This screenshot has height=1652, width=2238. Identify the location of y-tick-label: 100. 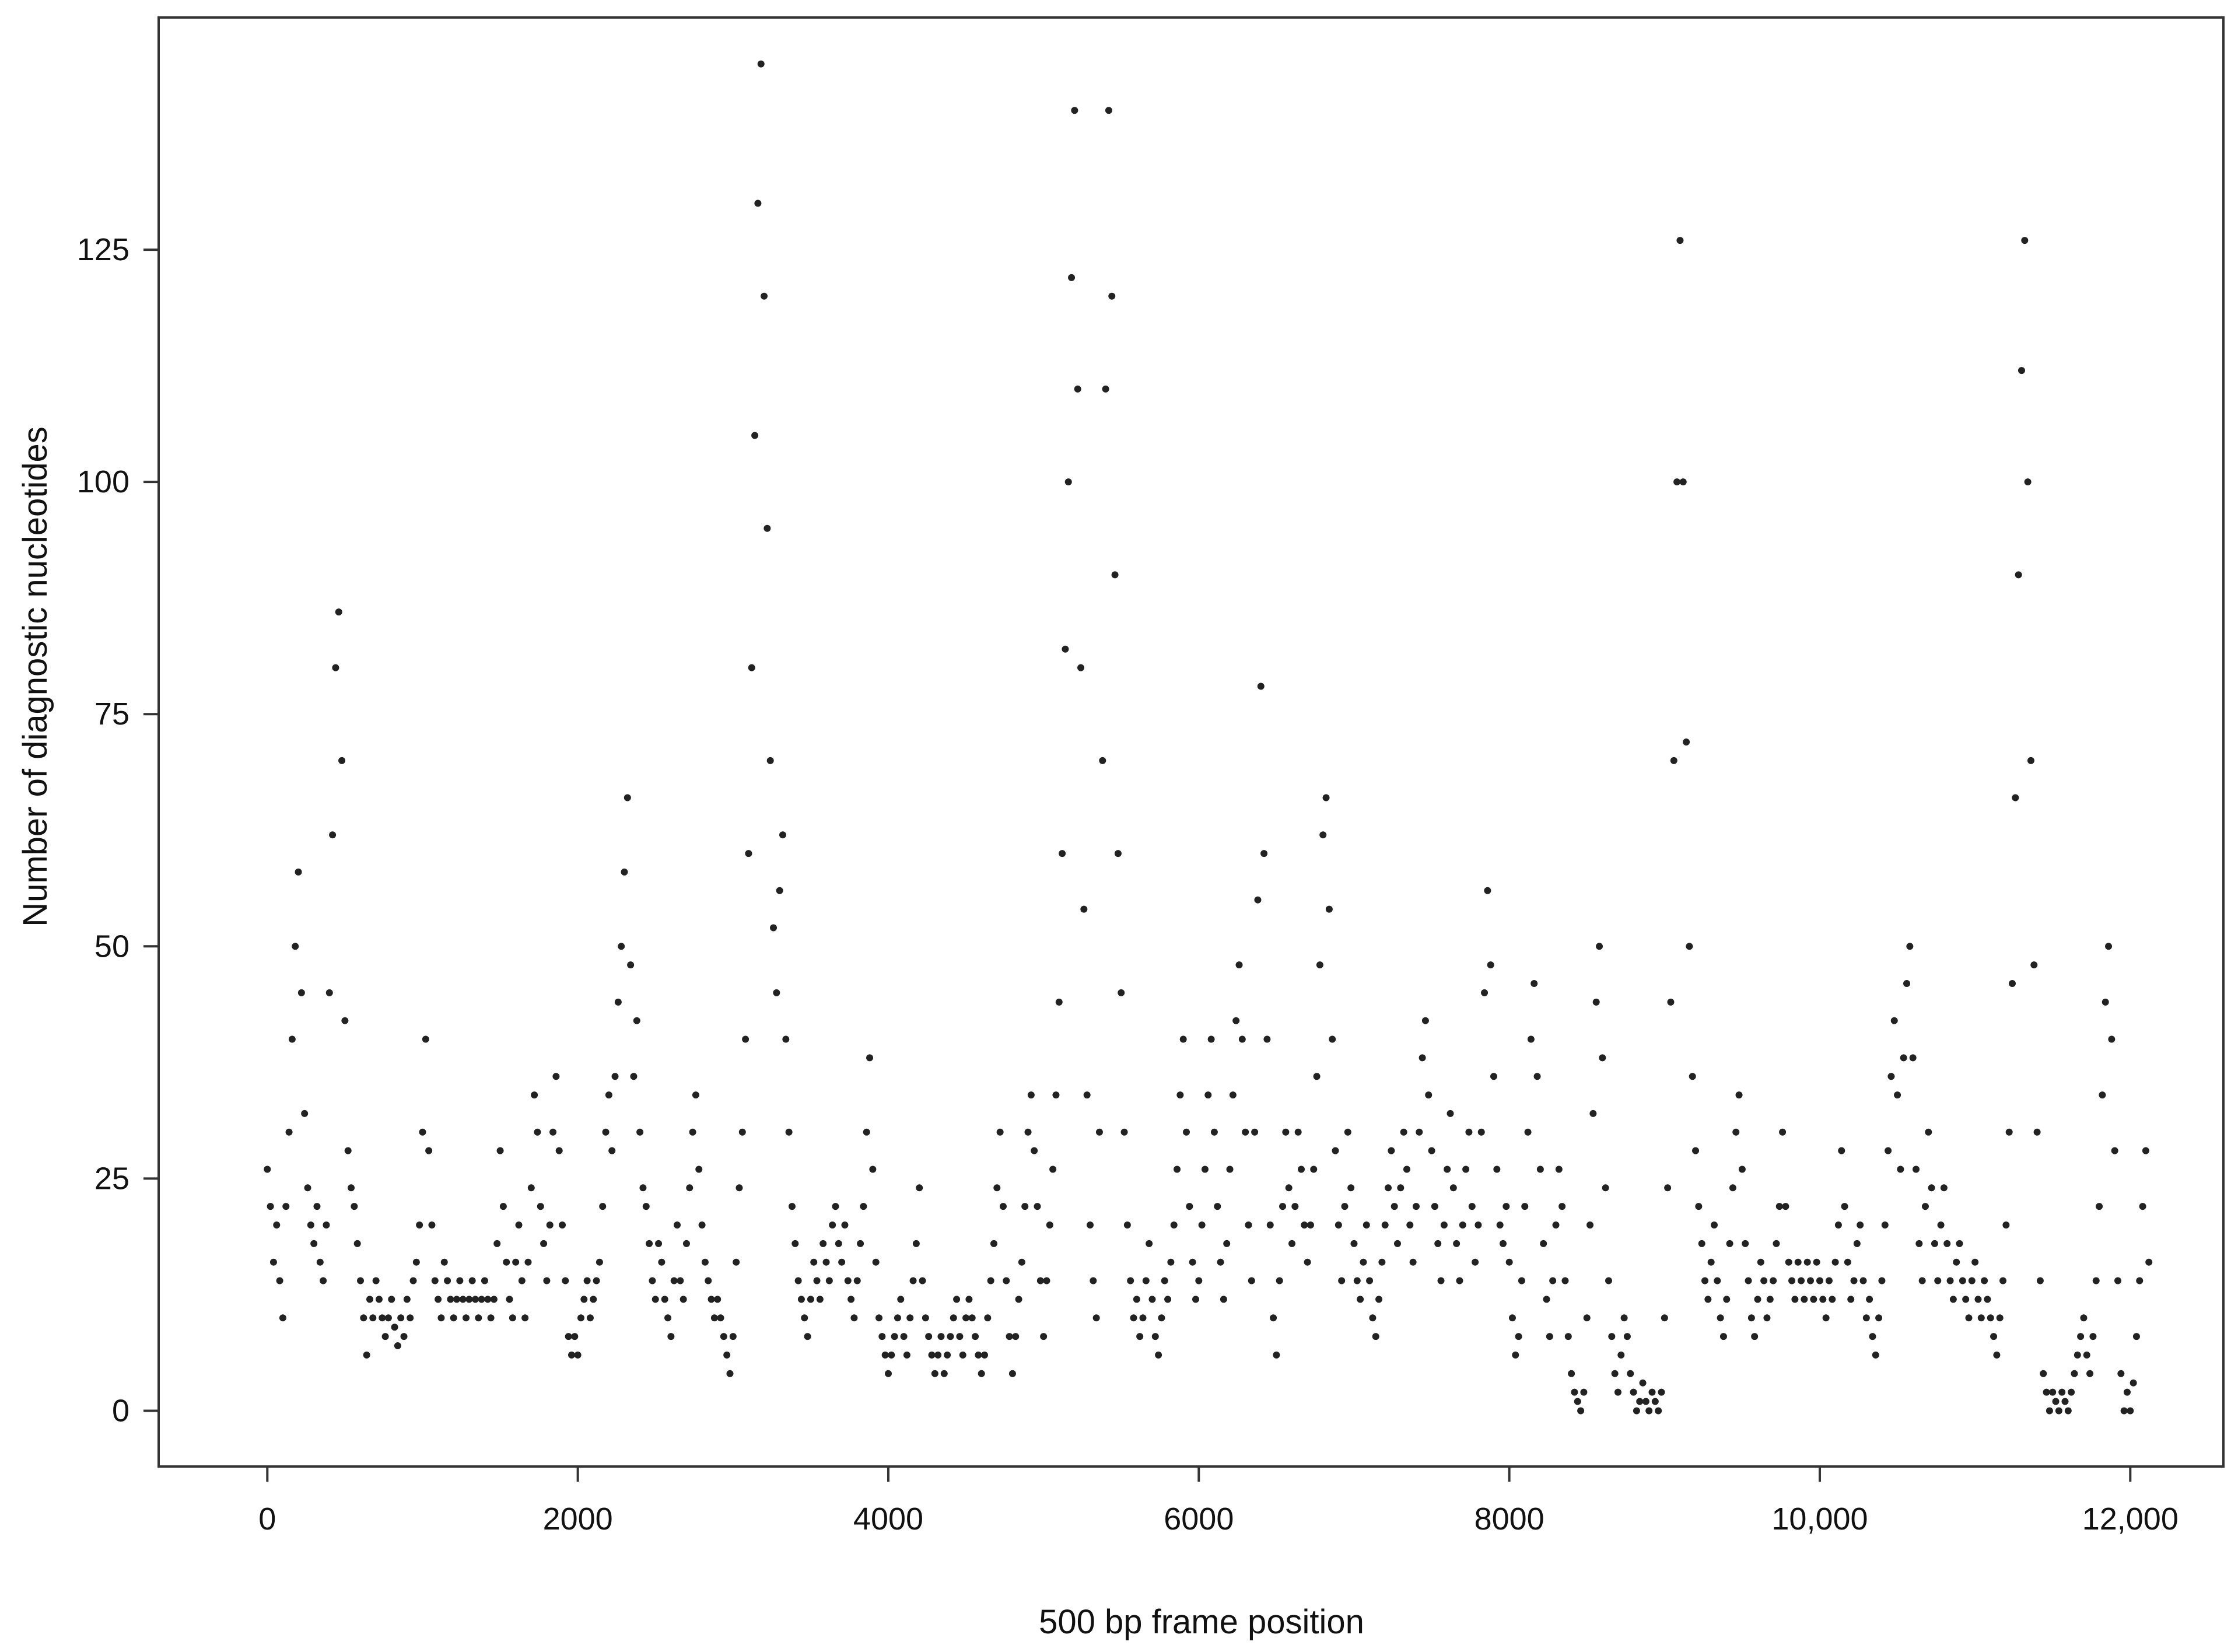
(103, 481).